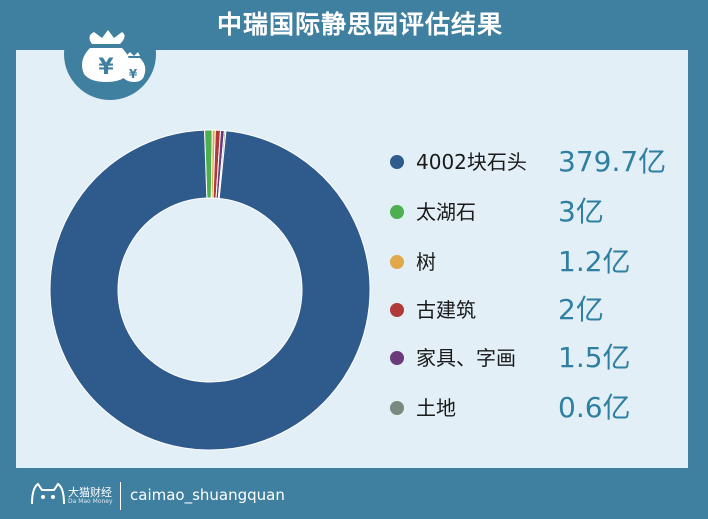  Describe the element at coordinates (581, 309) in the screenshot. I see `legend-value: 2亿` at that location.